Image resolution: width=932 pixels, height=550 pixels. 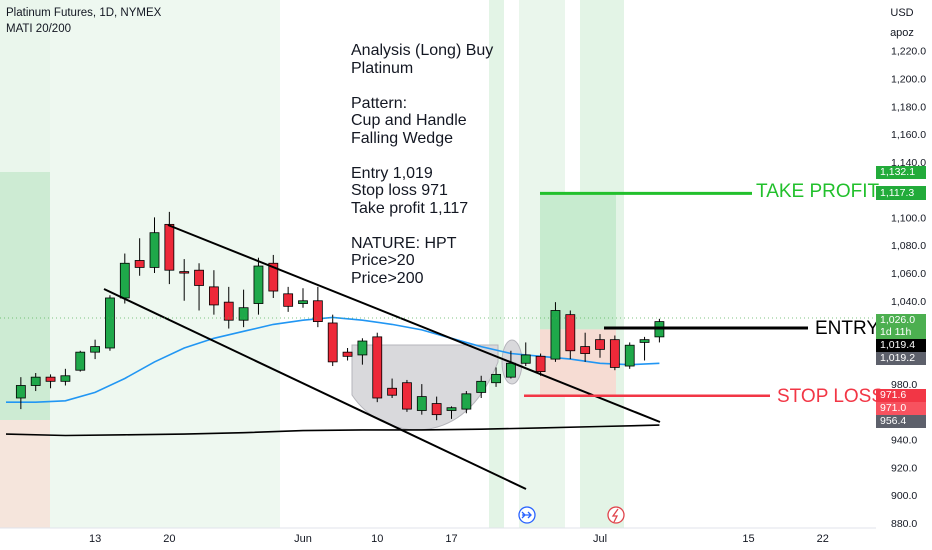 I want to click on price-tick-label: 900.0, so click(x=904, y=496).